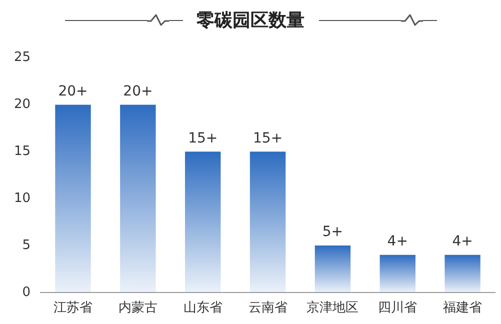 The image size is (501, 324). I want to click on x-tick-label: 内蒙古, so click(138, 308).